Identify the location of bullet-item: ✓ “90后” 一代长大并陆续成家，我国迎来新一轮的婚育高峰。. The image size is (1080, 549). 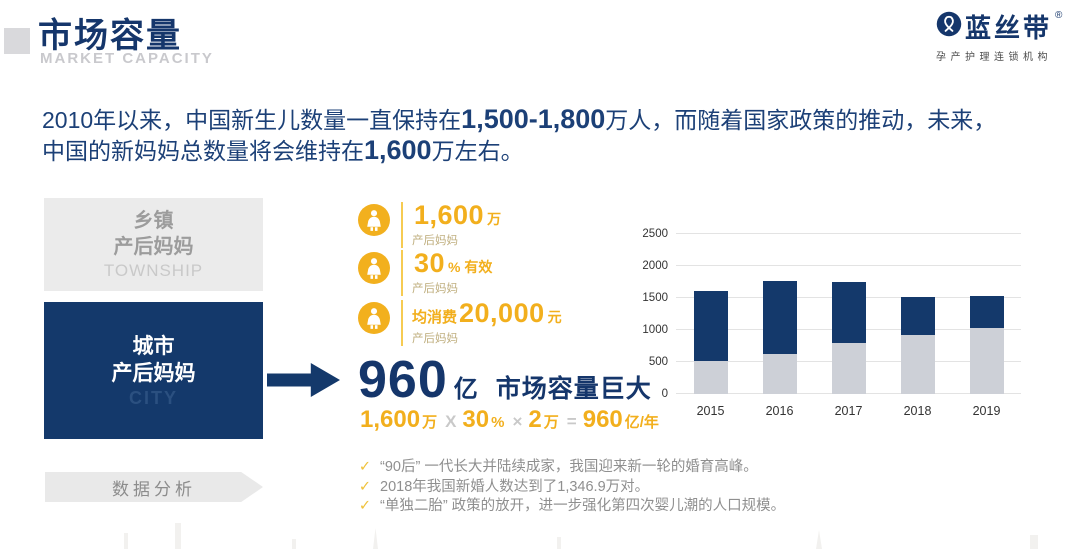
(570, 468).